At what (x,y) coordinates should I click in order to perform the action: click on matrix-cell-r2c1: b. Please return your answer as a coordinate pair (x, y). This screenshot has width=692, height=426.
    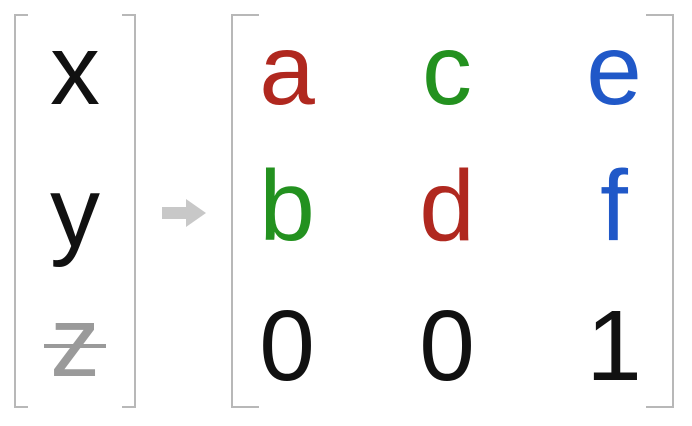
    Looking at the image, I should click on (287, 206).